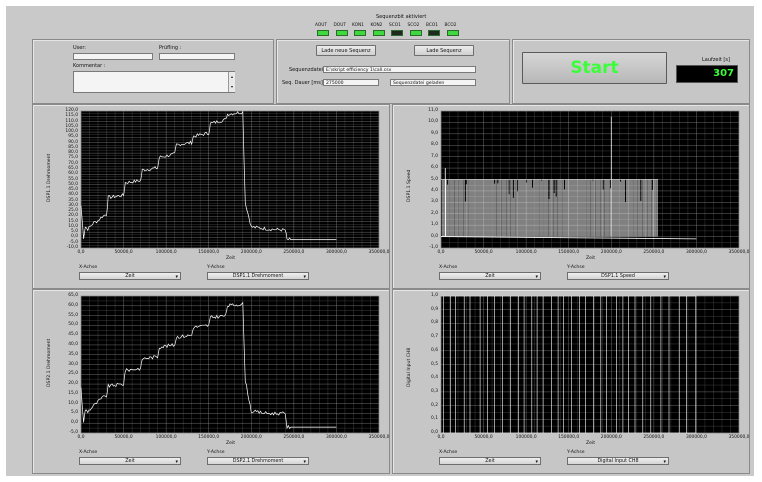 This screenshot has height=482, width=762. What do you see at coordinates (434, 145) in the screenshot?
I see `y-tick-label: 8,0` at bounding box center [434, 145].